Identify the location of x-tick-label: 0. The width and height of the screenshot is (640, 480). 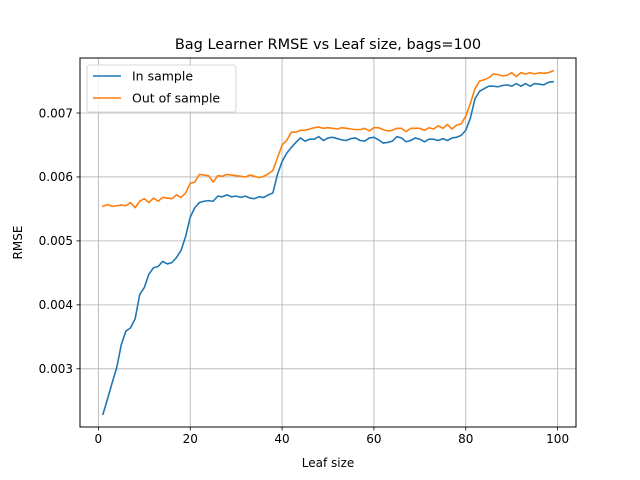
(99, 439).